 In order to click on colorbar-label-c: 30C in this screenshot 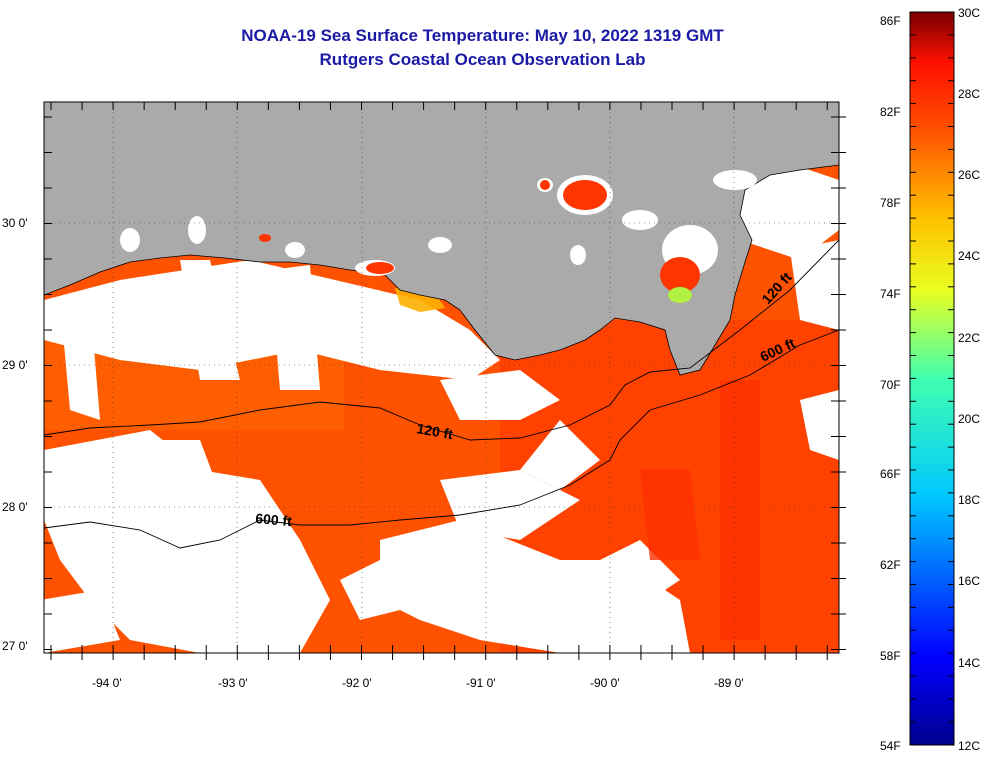, I will do `click(969, 13)`.